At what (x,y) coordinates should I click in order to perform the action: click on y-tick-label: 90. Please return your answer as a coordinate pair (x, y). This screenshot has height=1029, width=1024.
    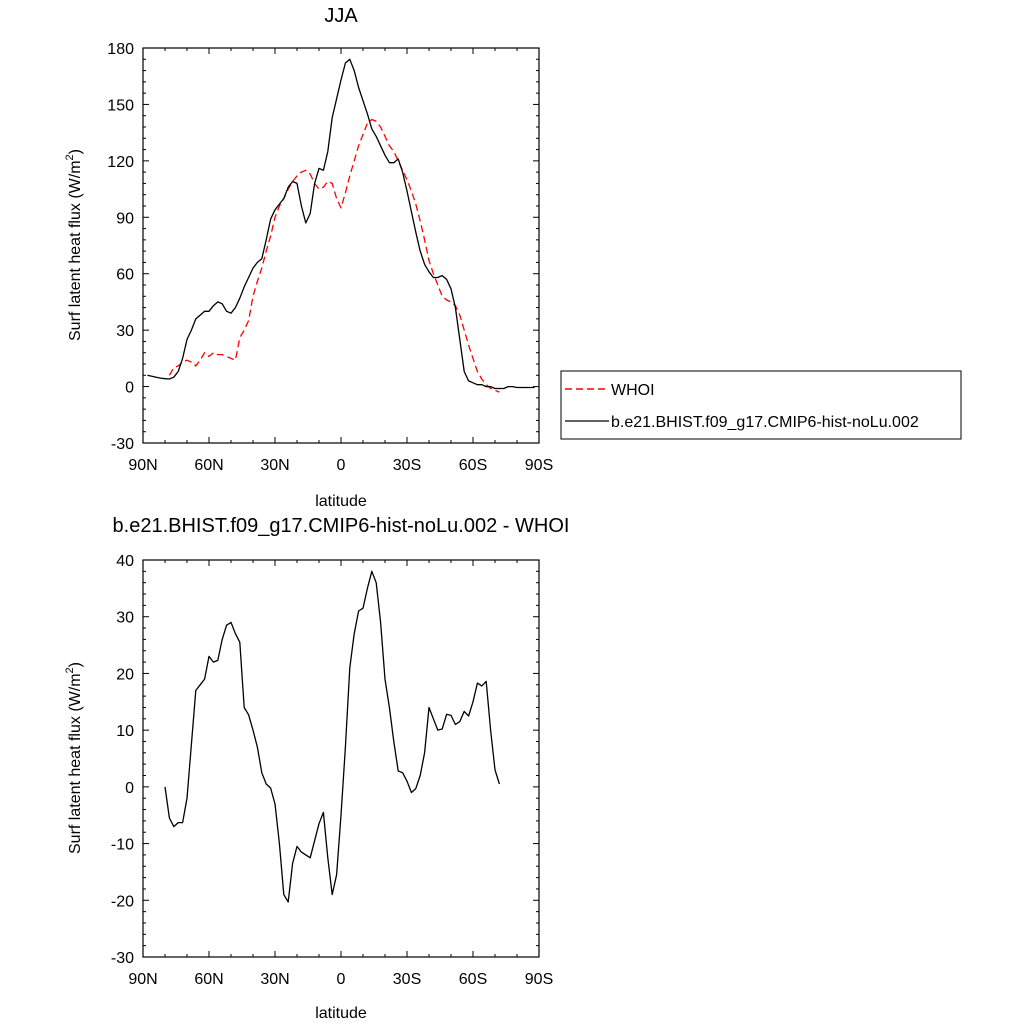
    Looking at the image, I should click on (125, 218).